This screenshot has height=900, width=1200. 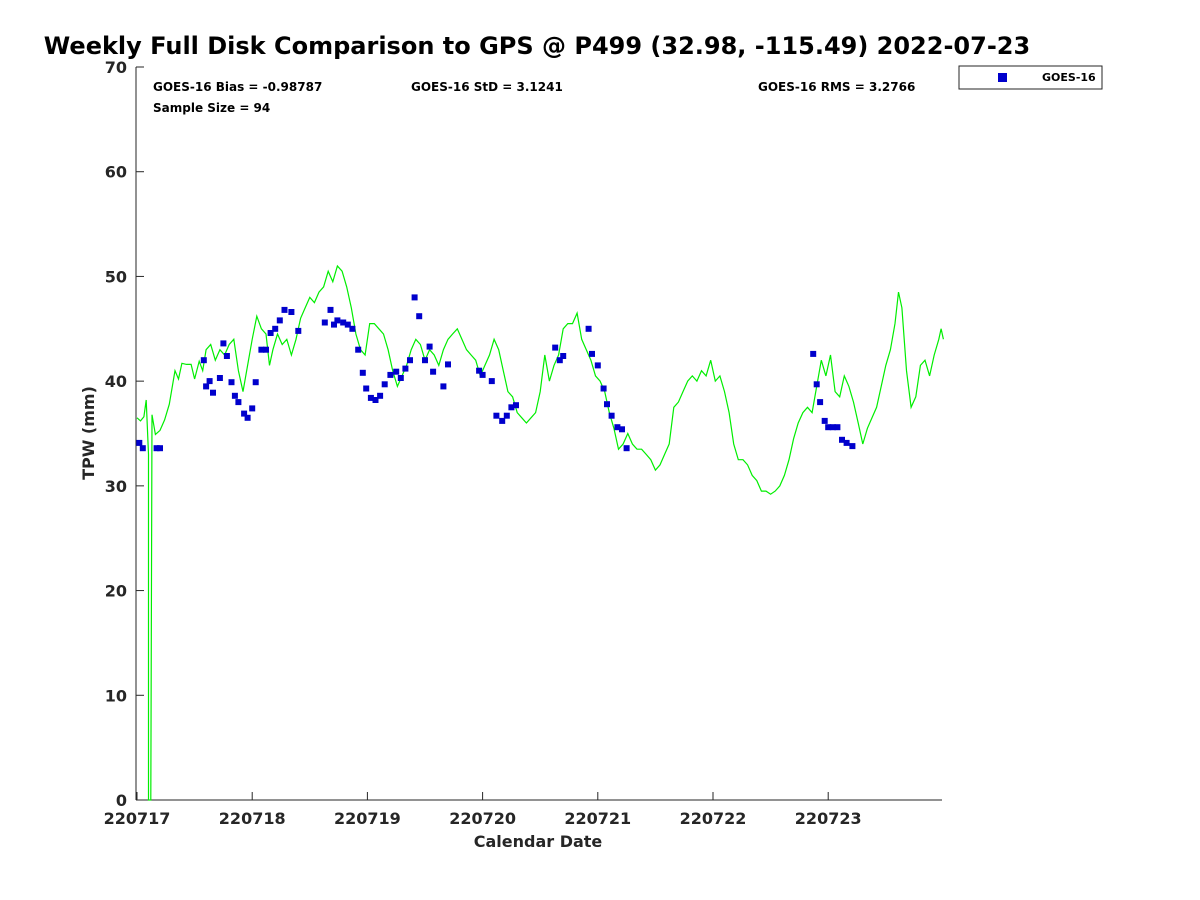 I want to click on x-tick-label: 220719, so click(x=367, y=818).